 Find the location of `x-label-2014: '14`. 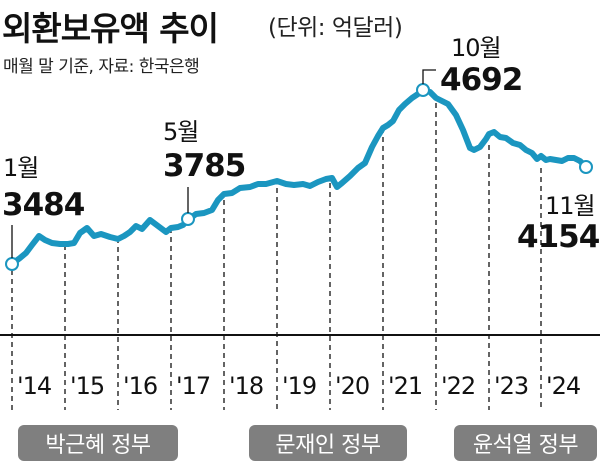

x-label-2014: '14 is located at coordinates (34, 386).